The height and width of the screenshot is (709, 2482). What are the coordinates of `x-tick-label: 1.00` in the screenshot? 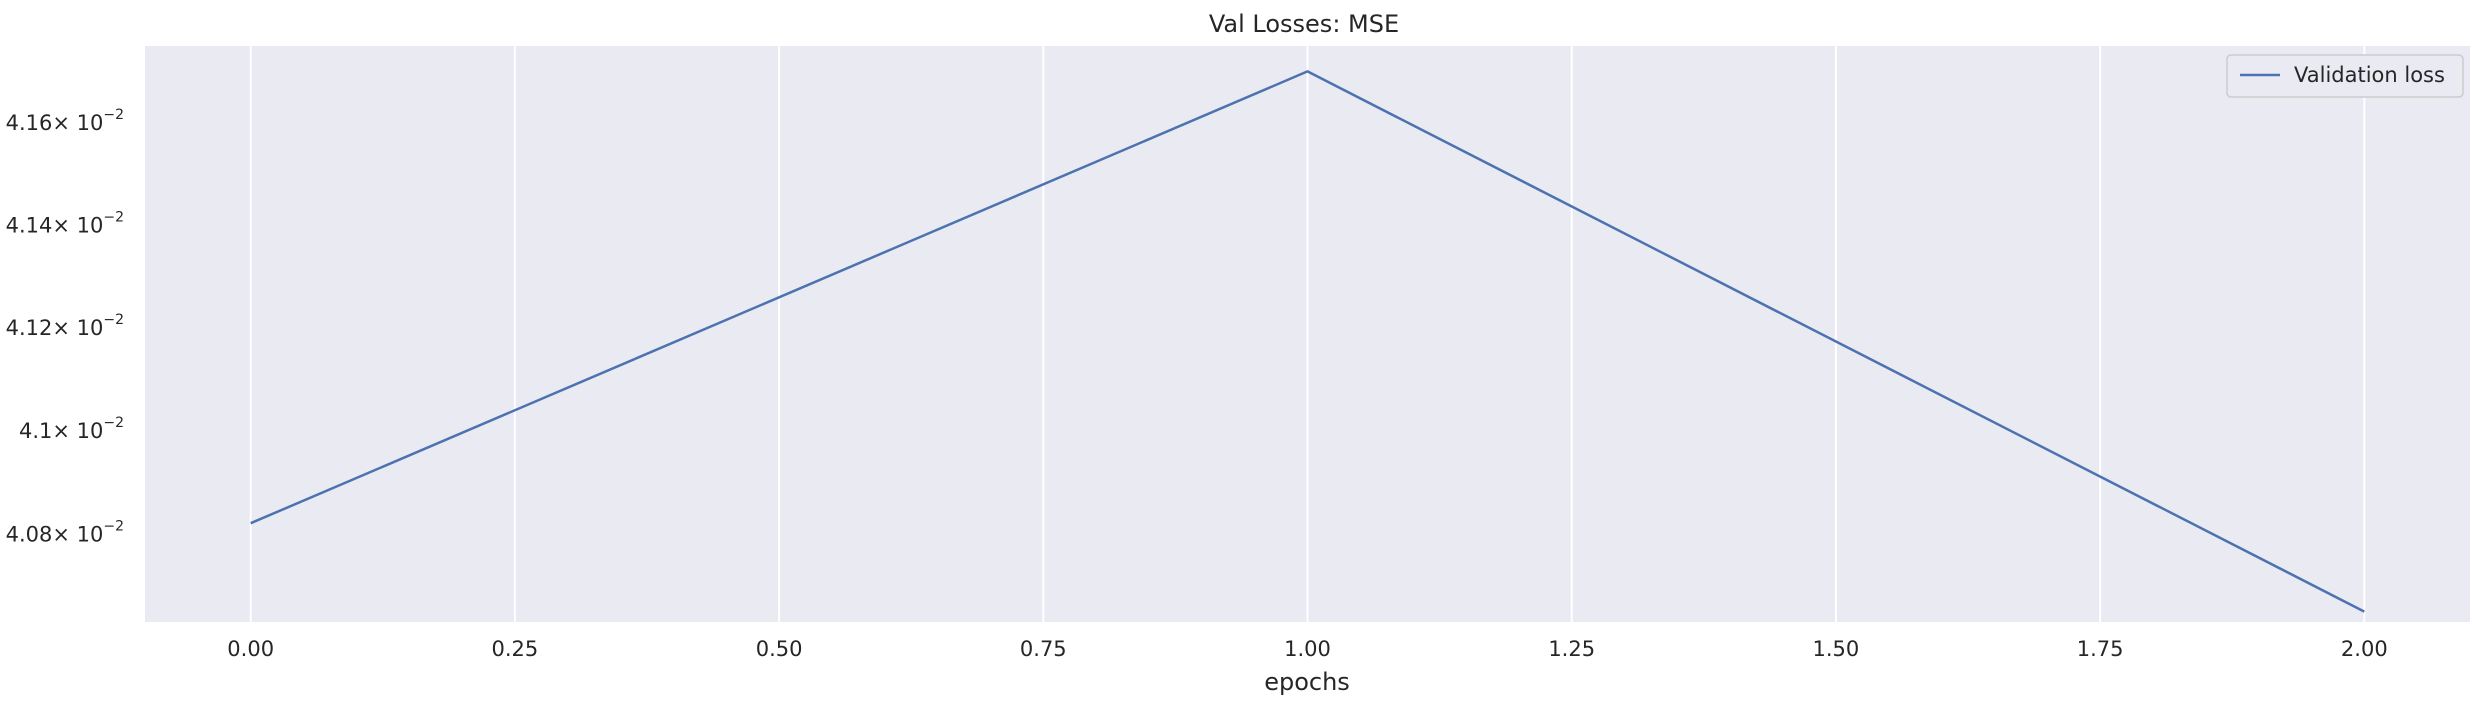 It's located at (1307, 649).